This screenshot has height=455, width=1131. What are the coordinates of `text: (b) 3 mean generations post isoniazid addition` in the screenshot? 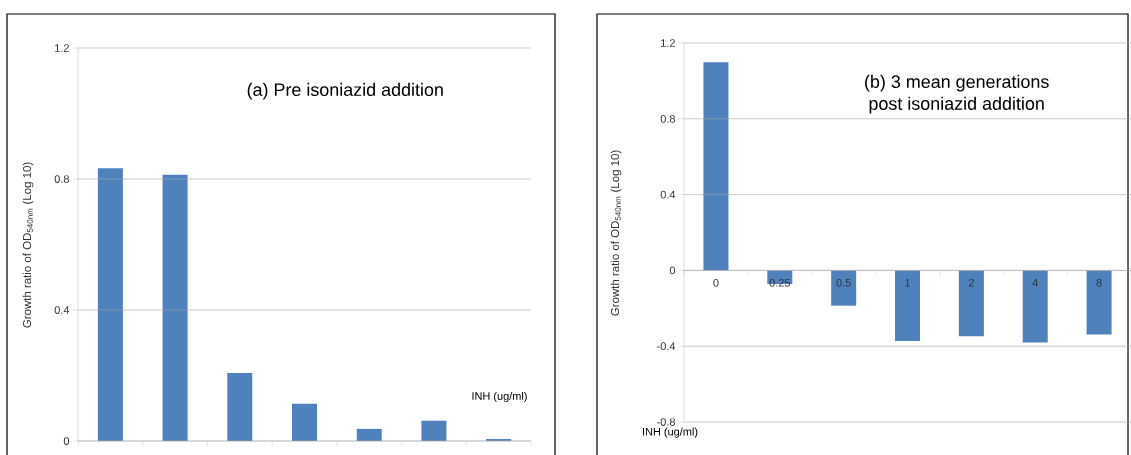 It's located at (957, 94).